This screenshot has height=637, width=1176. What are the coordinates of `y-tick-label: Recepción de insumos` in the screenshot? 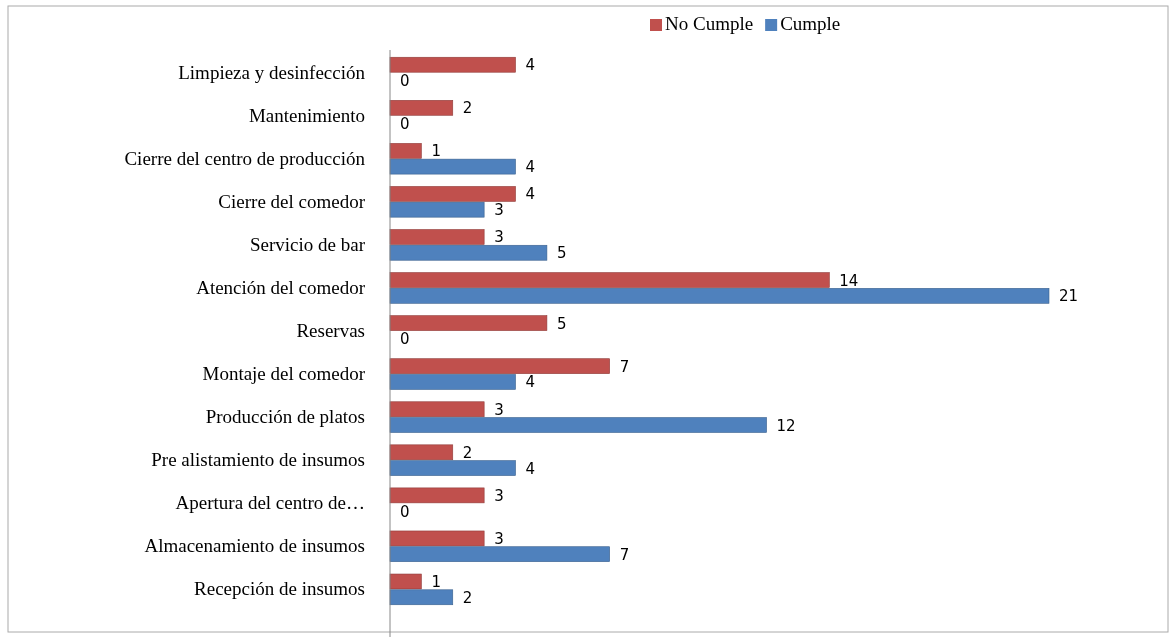 It's located at (279, 589).